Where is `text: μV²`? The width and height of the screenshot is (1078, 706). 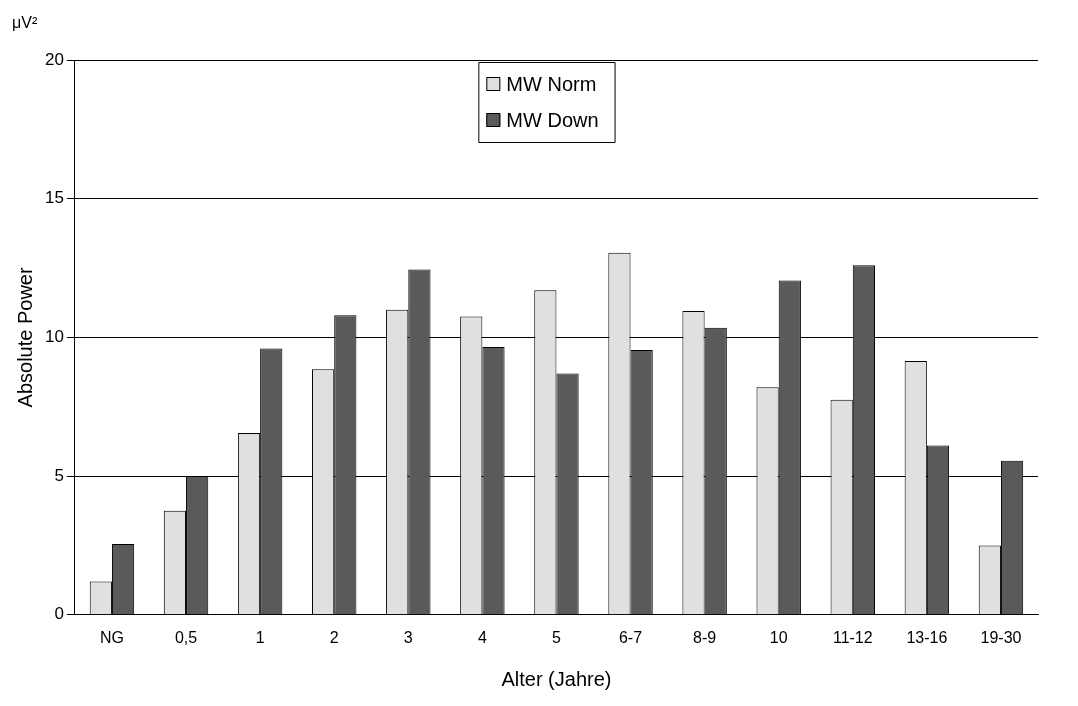 text: μV² is located at coordinates (25, 23).